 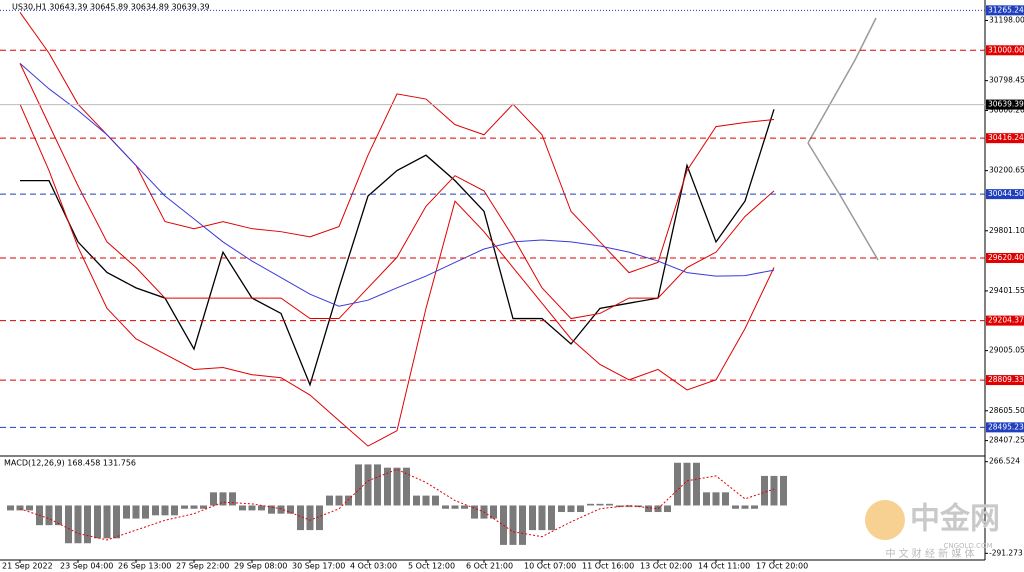 I want to click on x-tick-label: 17 Oct 20:00, so click(x=782, y=566).